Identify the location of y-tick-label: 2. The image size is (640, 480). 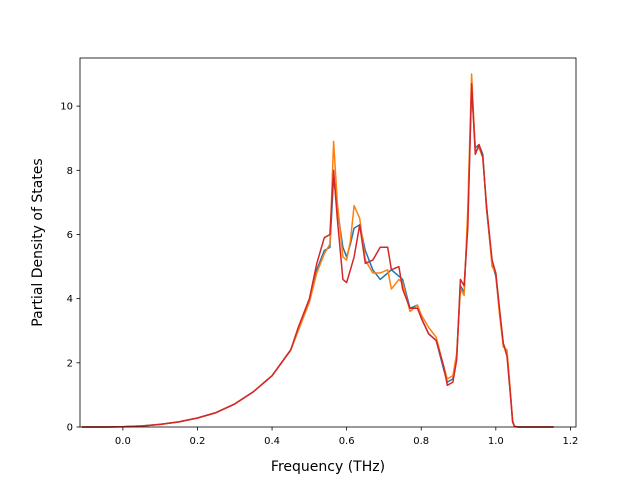
(70, 363).